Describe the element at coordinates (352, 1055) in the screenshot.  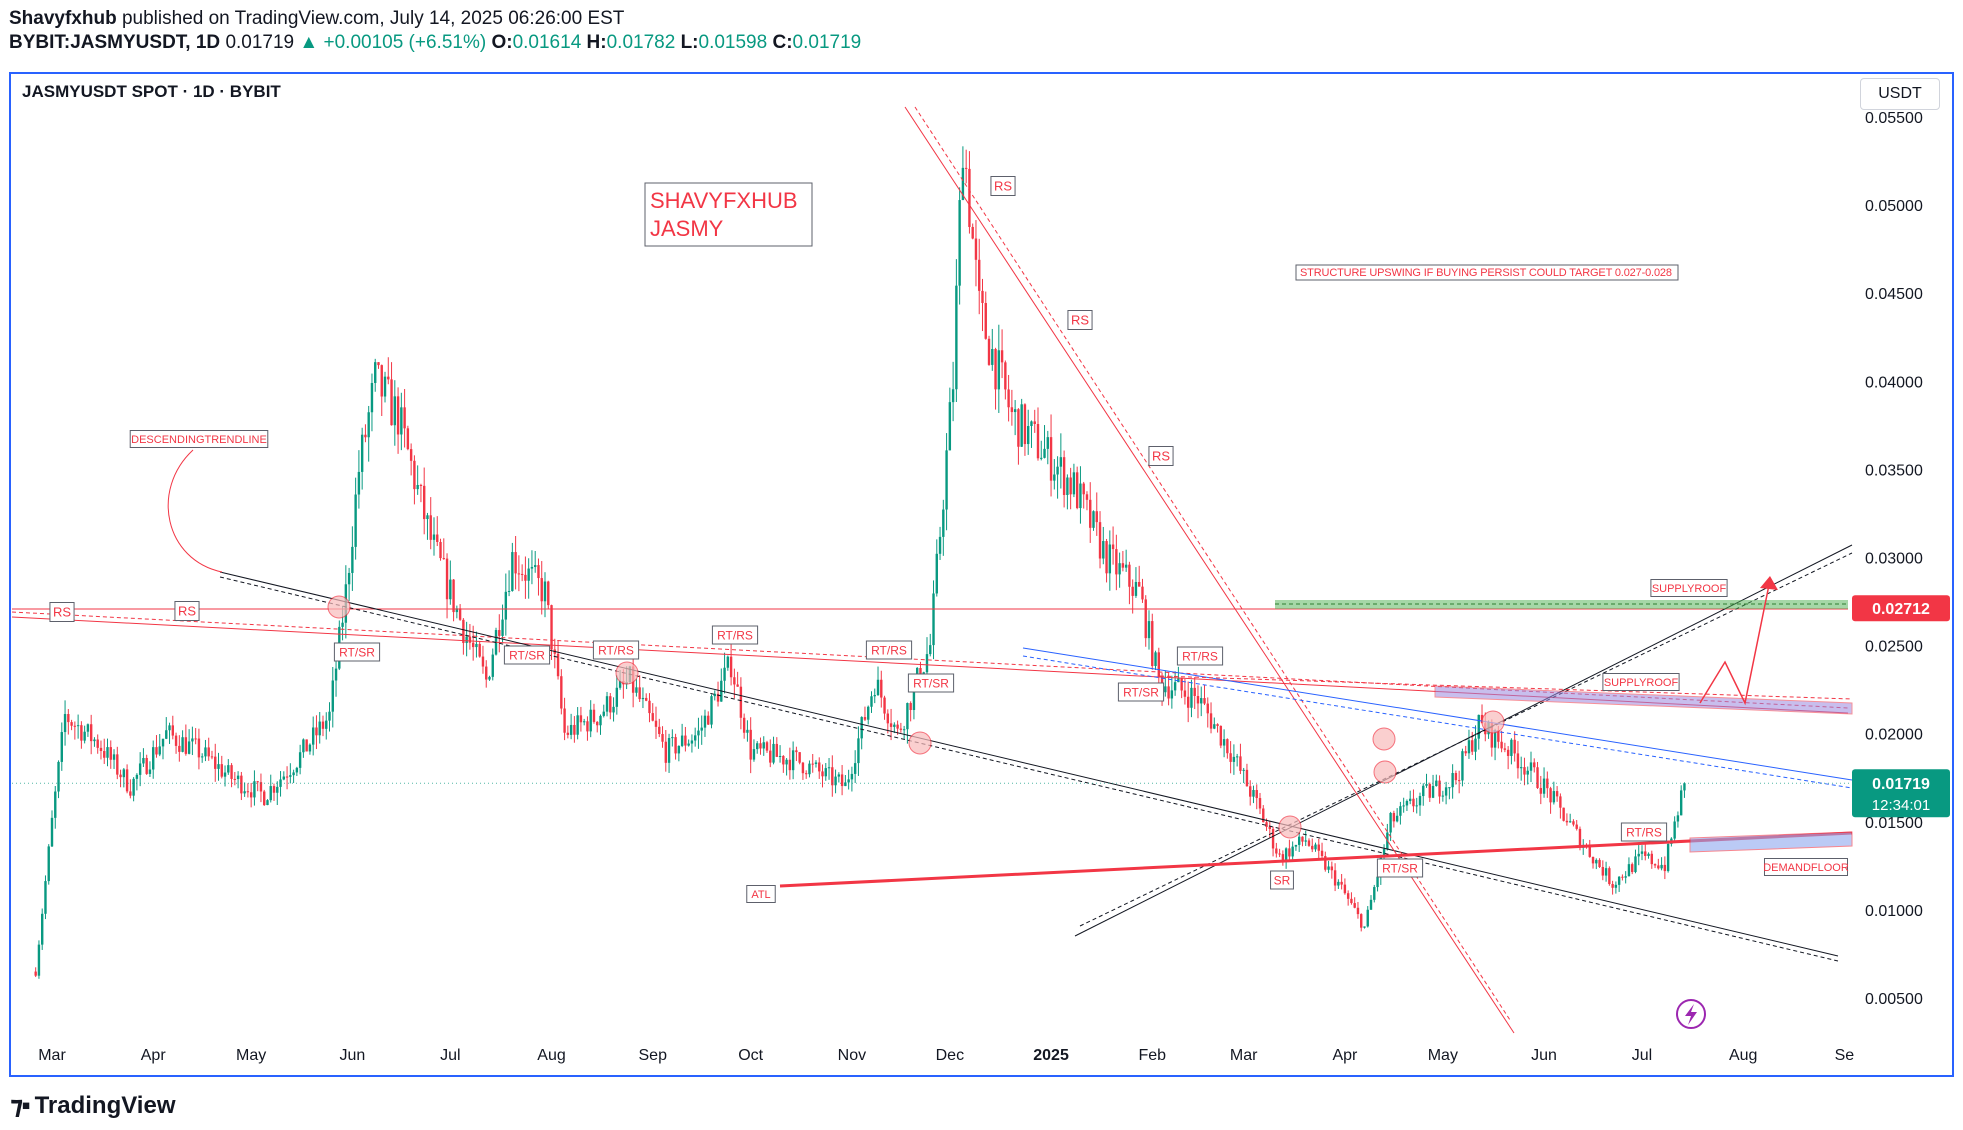
I see `x-tick-label: Jun` at that location.